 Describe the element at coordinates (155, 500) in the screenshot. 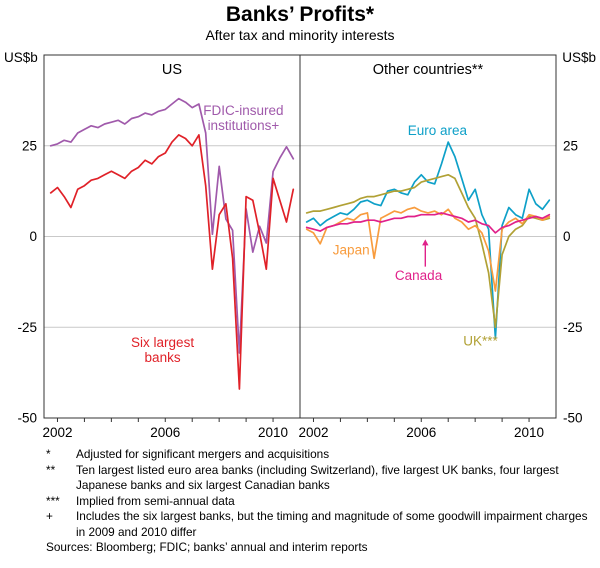

I see `footnote-text: Implied from semi-annual data` at that location.